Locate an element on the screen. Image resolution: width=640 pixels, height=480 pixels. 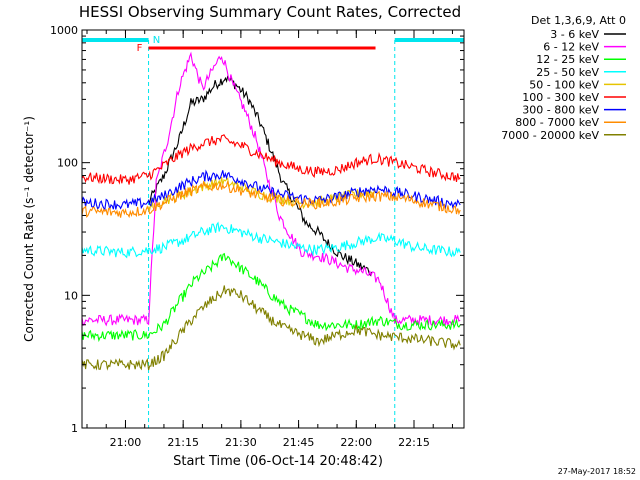
legend-entry-label: 300 - 800 keV is located at coordinates (560, 110).